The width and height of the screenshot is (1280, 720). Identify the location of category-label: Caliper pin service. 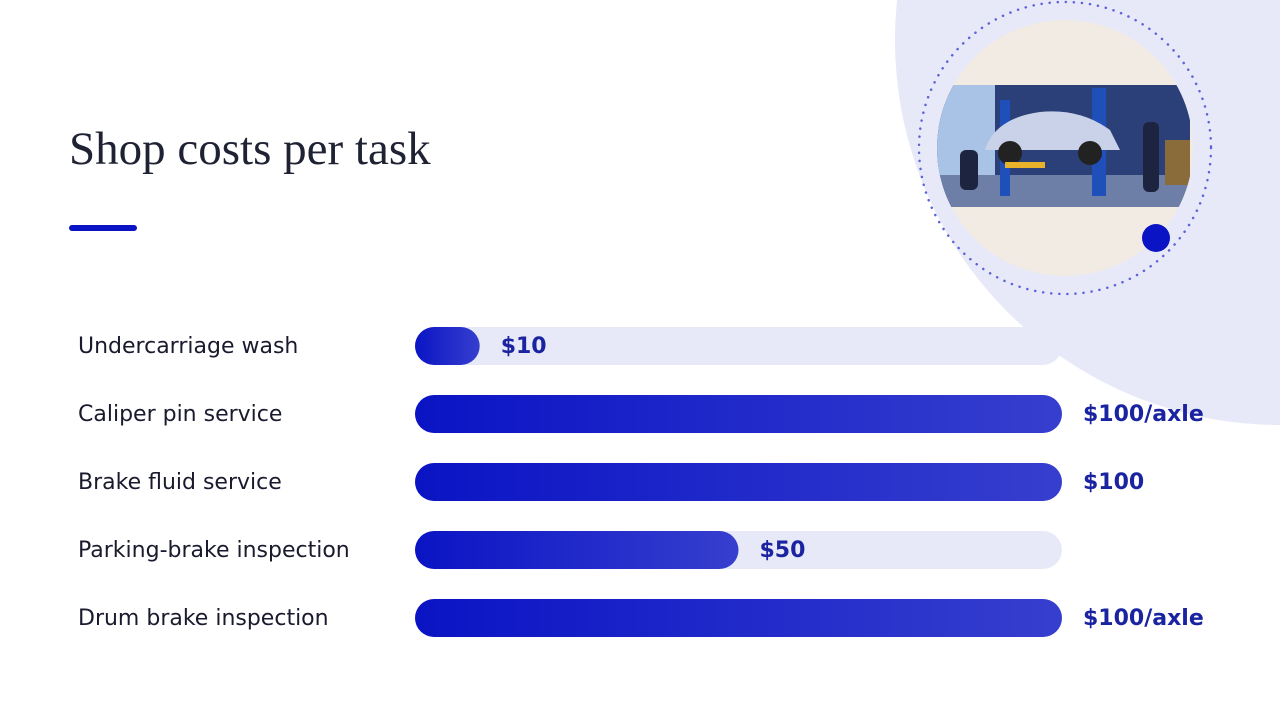
(180, 414).